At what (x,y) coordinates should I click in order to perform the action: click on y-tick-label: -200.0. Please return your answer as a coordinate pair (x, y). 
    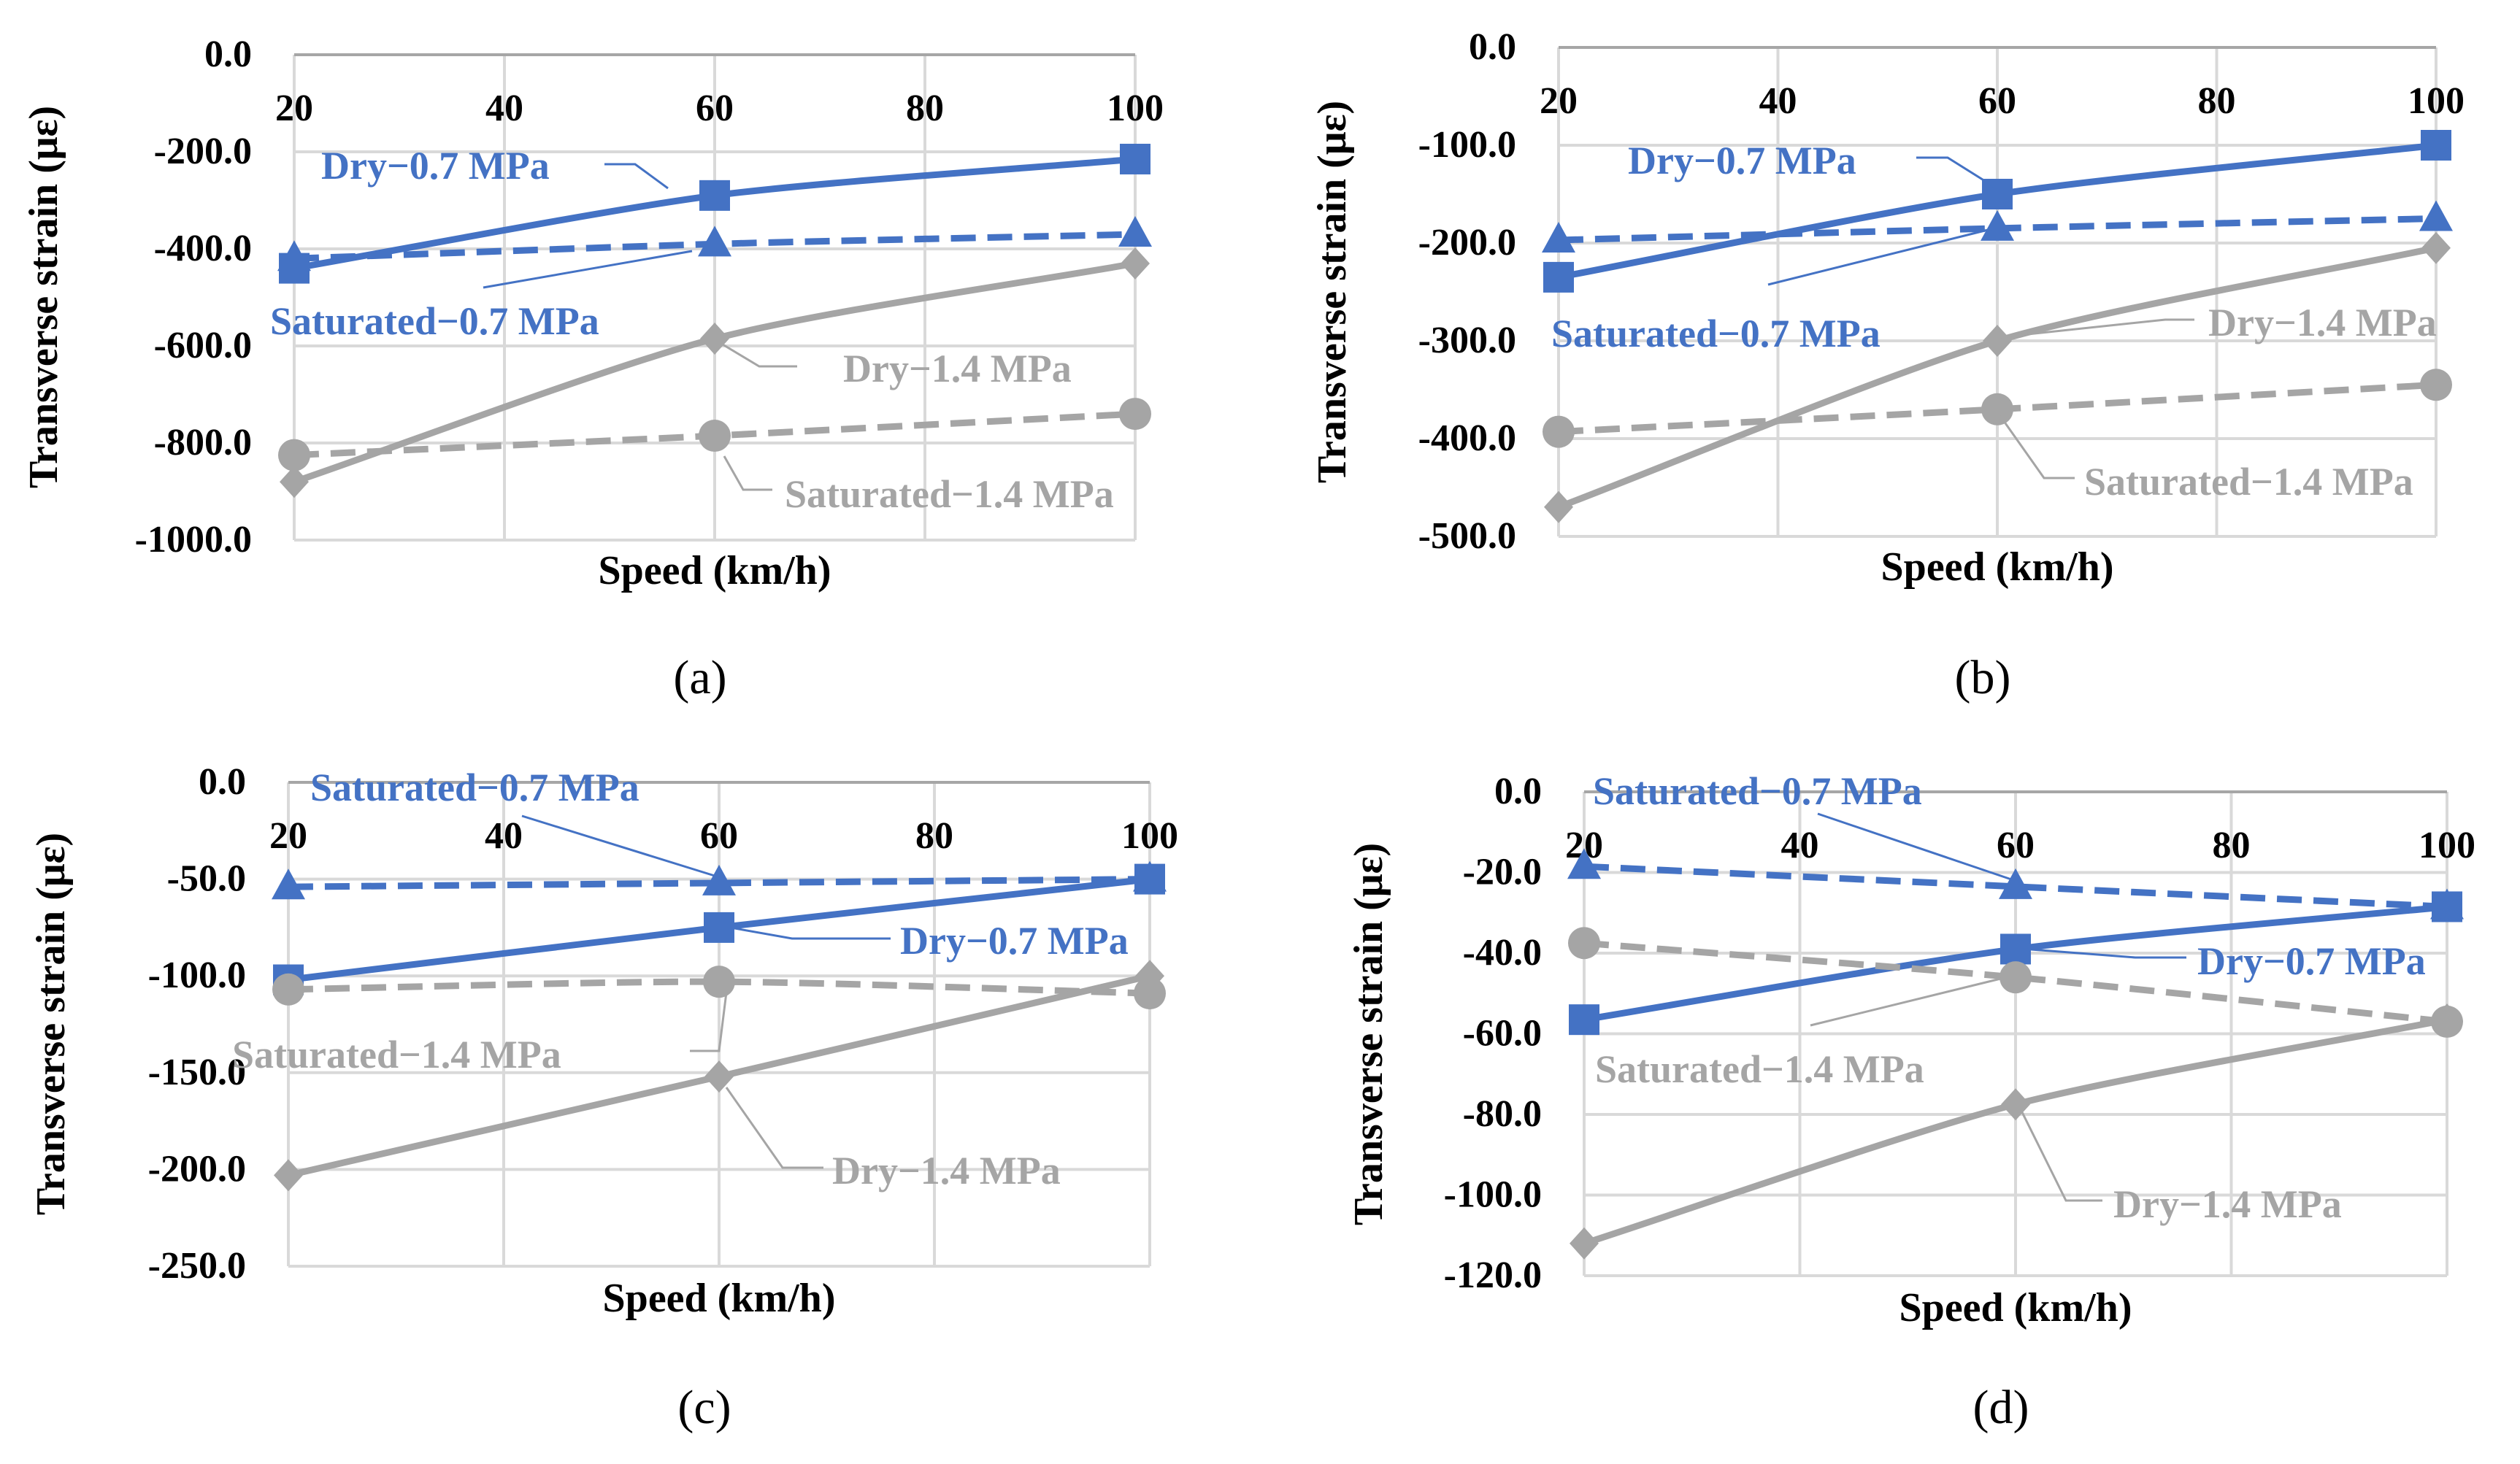
    Looking at the image, I should click on (197, 1169).